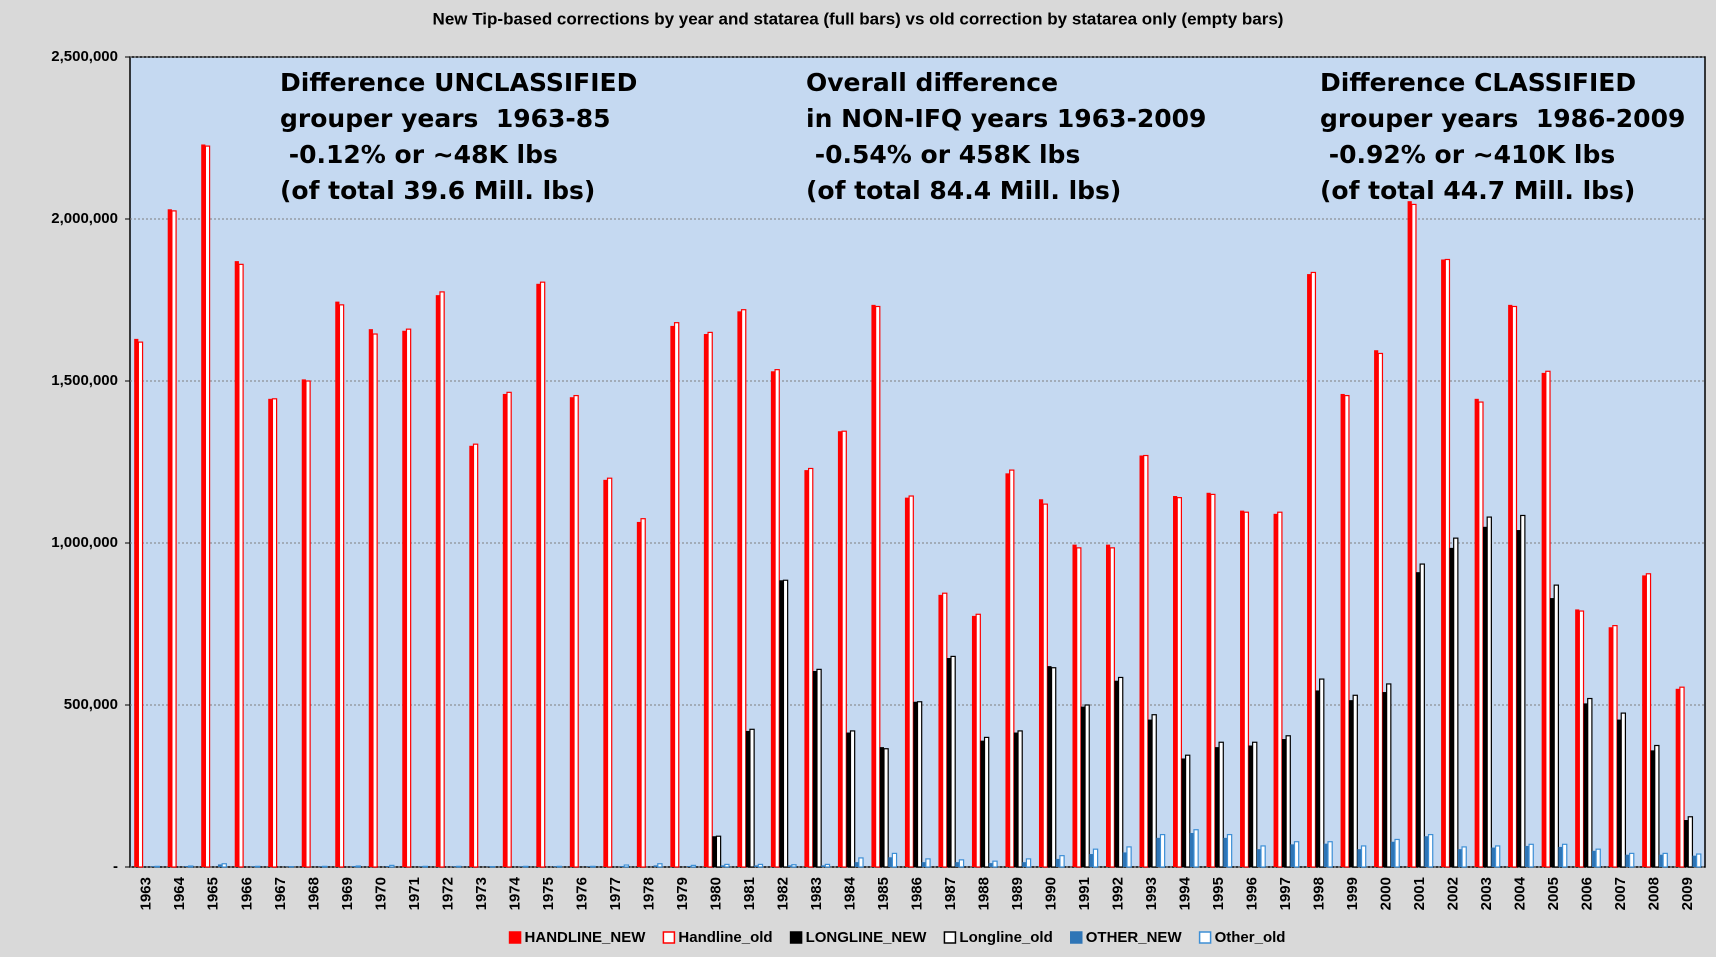 Image resolution: width=1716 pixels, height=957 pixels. I want to click on x-tick-label: 1990, so click(1051, 893).